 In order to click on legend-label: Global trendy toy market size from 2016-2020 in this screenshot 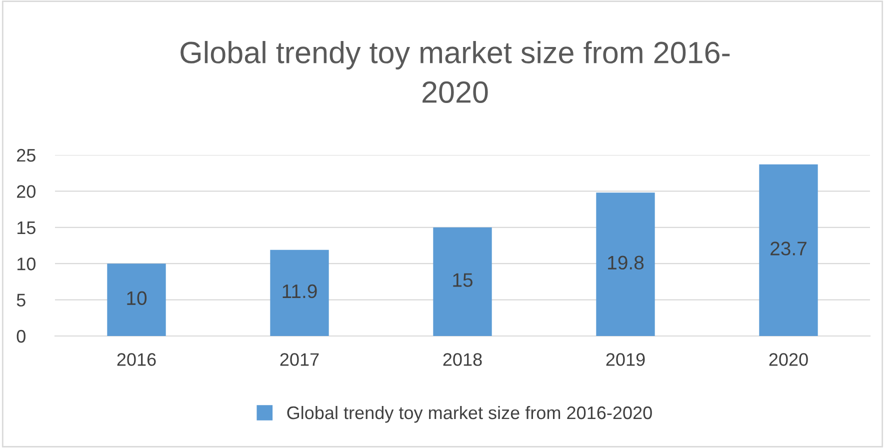, I will do `click(469, 414)`.